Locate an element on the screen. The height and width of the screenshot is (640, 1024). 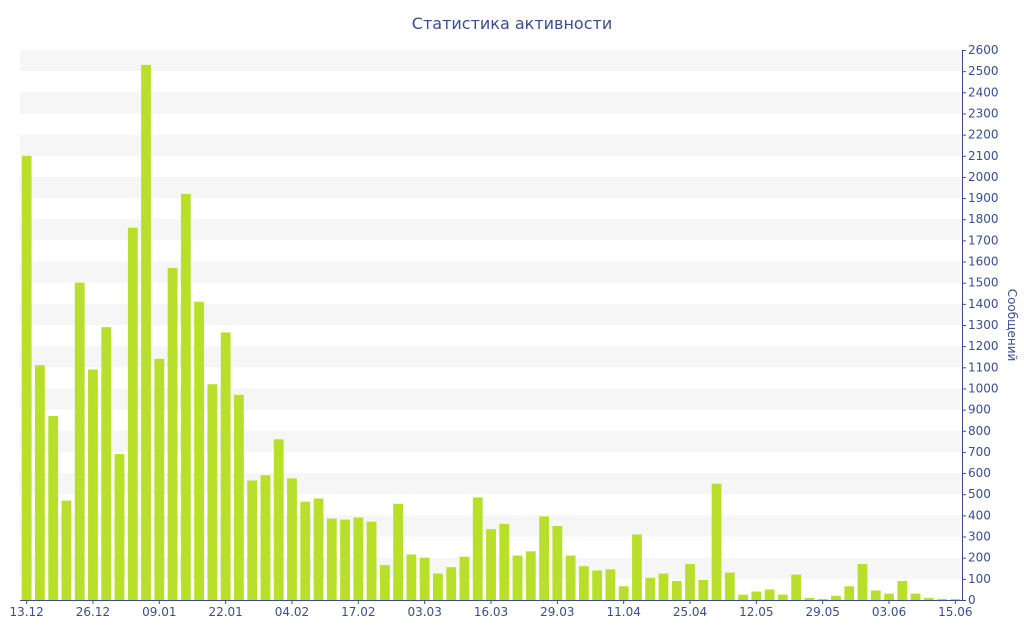
y-tick-label: 100 is located at coordinates (979, 579).